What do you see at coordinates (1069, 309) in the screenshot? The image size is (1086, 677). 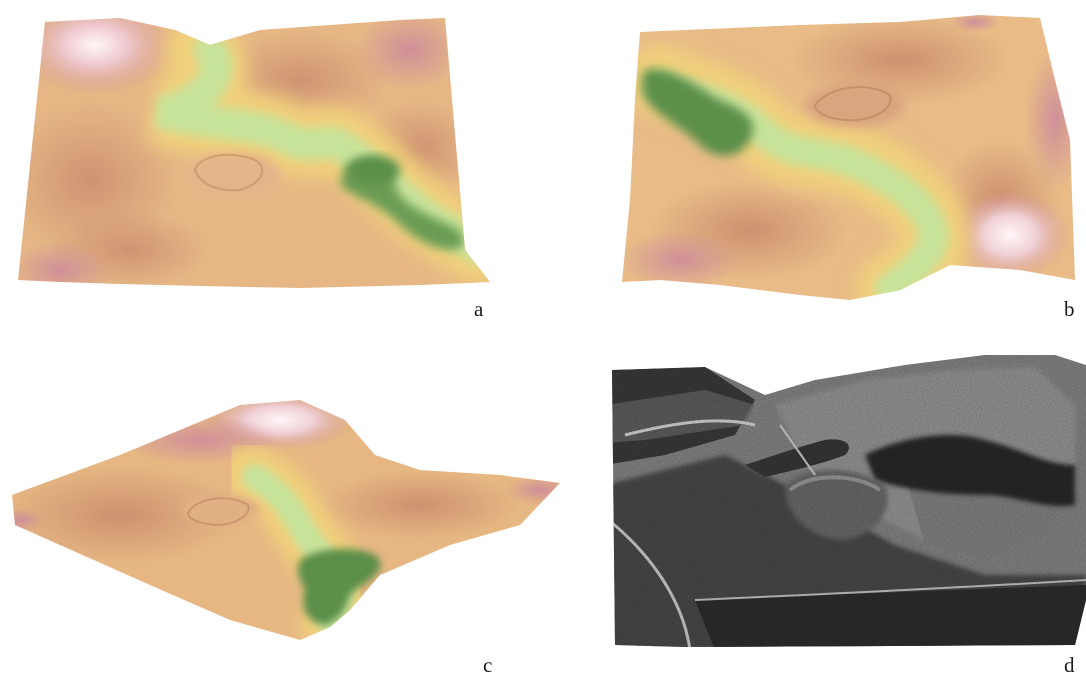 I see `panel-label-b: b` at bounding box center [1069, 309].